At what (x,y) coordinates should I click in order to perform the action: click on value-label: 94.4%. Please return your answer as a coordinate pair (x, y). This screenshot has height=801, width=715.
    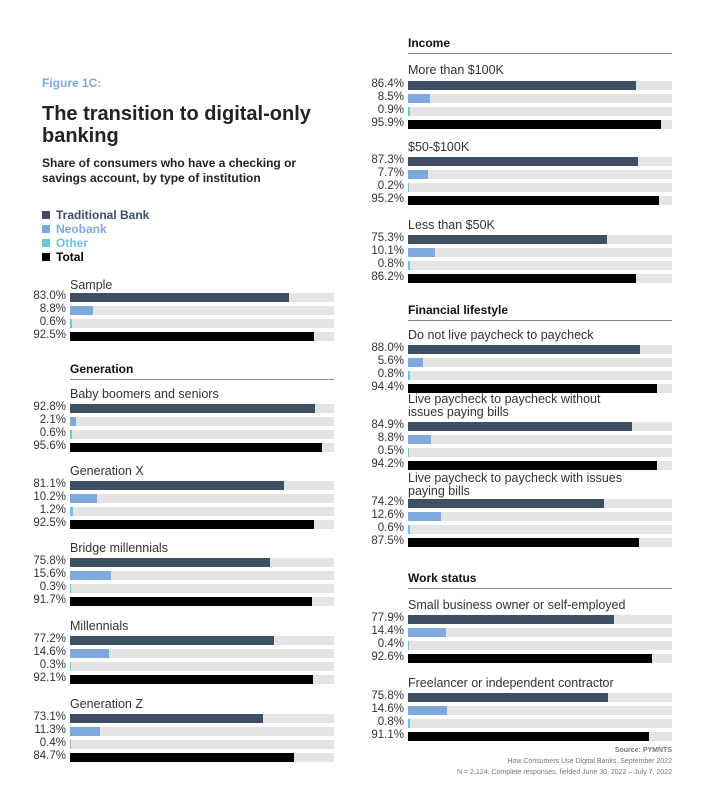
    Looking at the image, I should click on (387, 387).